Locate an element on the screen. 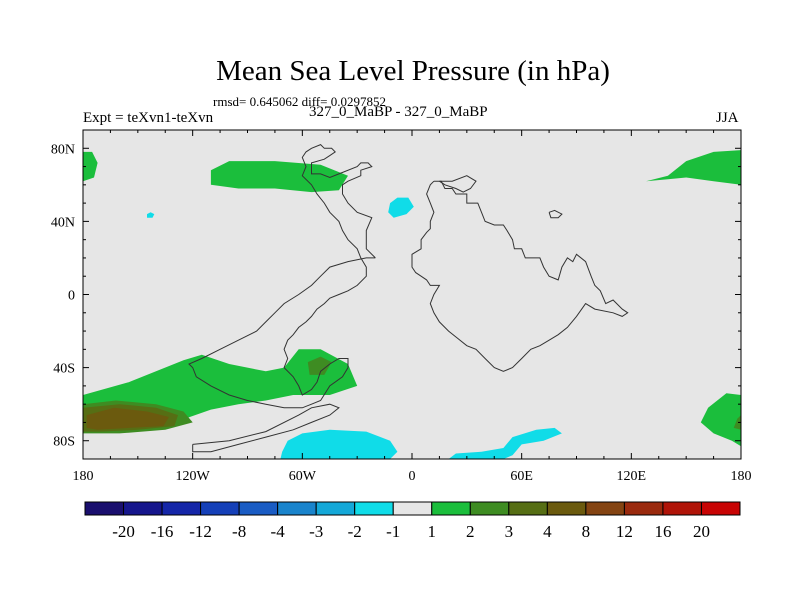 The width and height of the screenshot is (800, 600). y-tick-label: 80S is located at coordinates (64, 442).